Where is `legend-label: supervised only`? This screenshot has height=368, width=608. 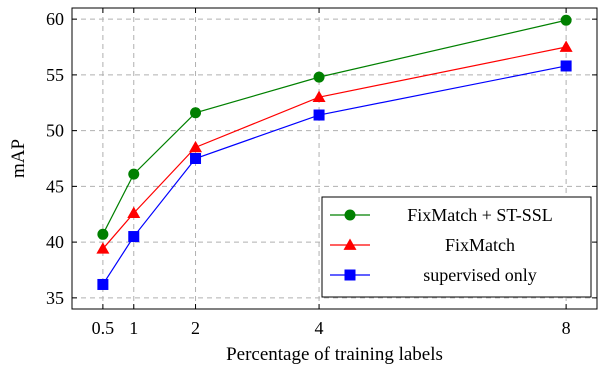
legend-label: supervised only is located at coordinates (479, 275).